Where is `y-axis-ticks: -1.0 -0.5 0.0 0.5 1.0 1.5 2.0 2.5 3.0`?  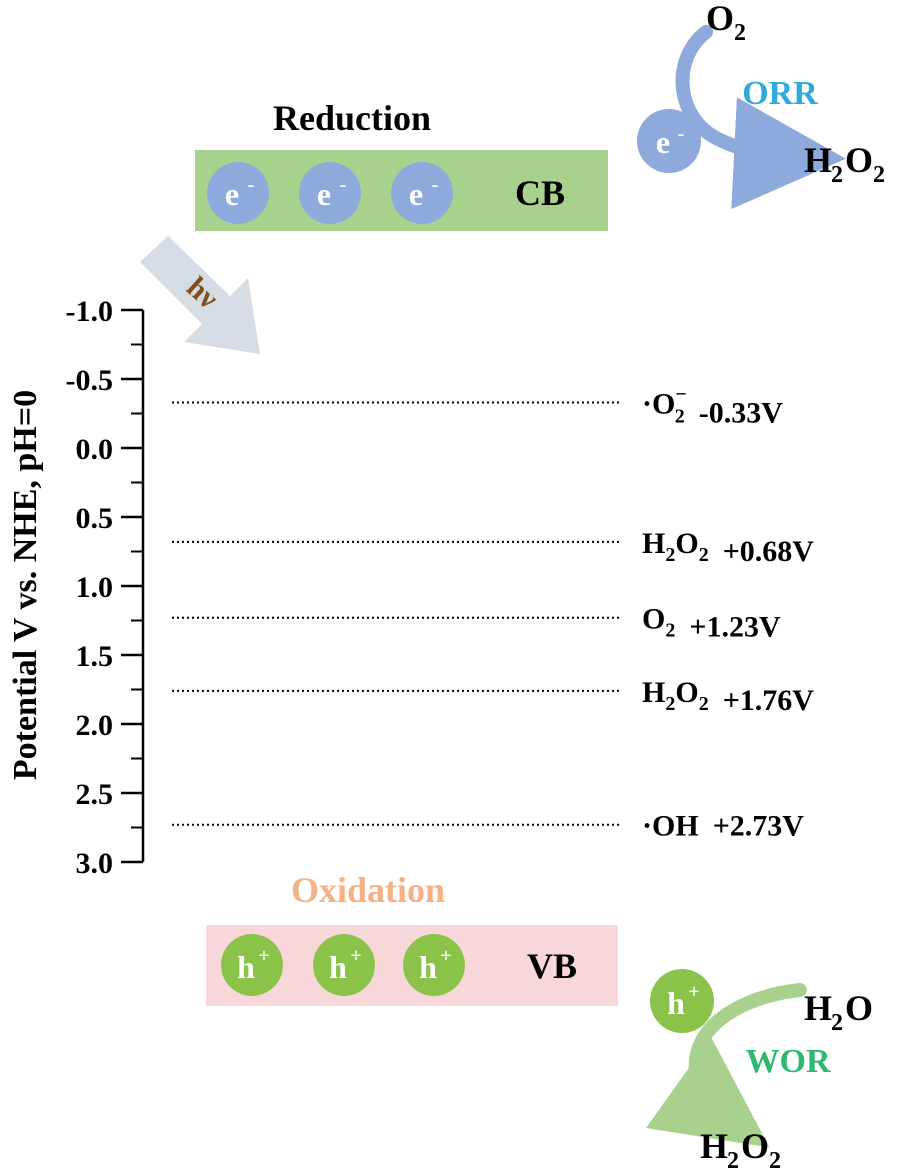
y-axis-ticks: -1.0 -0.5 0.0 0.5 1.0 1.5 2.0 2.5 3.0 is located at coordinates (104, 587).